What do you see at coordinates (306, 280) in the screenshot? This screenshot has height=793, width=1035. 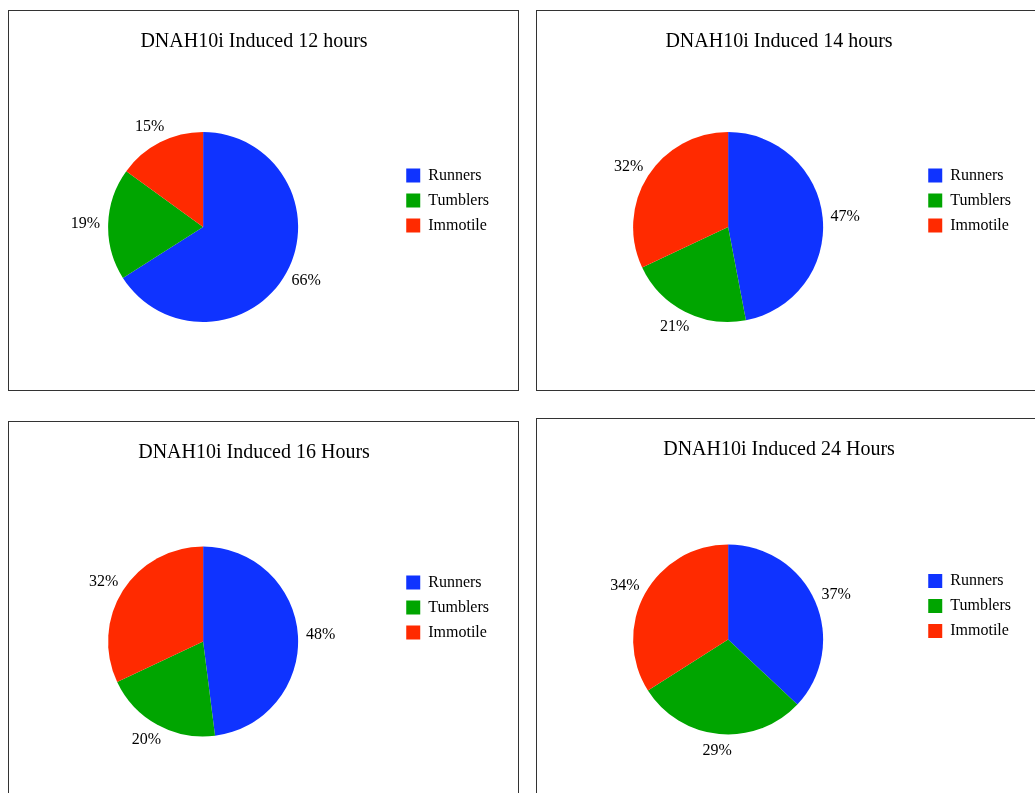 I see `data-label: 66%` at bounding box center [306, 280].